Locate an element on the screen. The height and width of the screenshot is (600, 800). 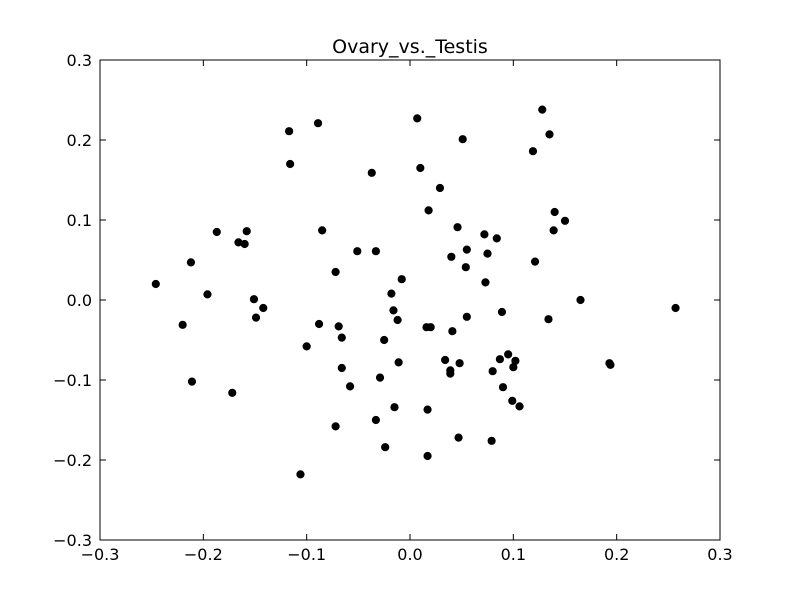
x-tick-label: 0.2 is located at coordinates (616, 554).